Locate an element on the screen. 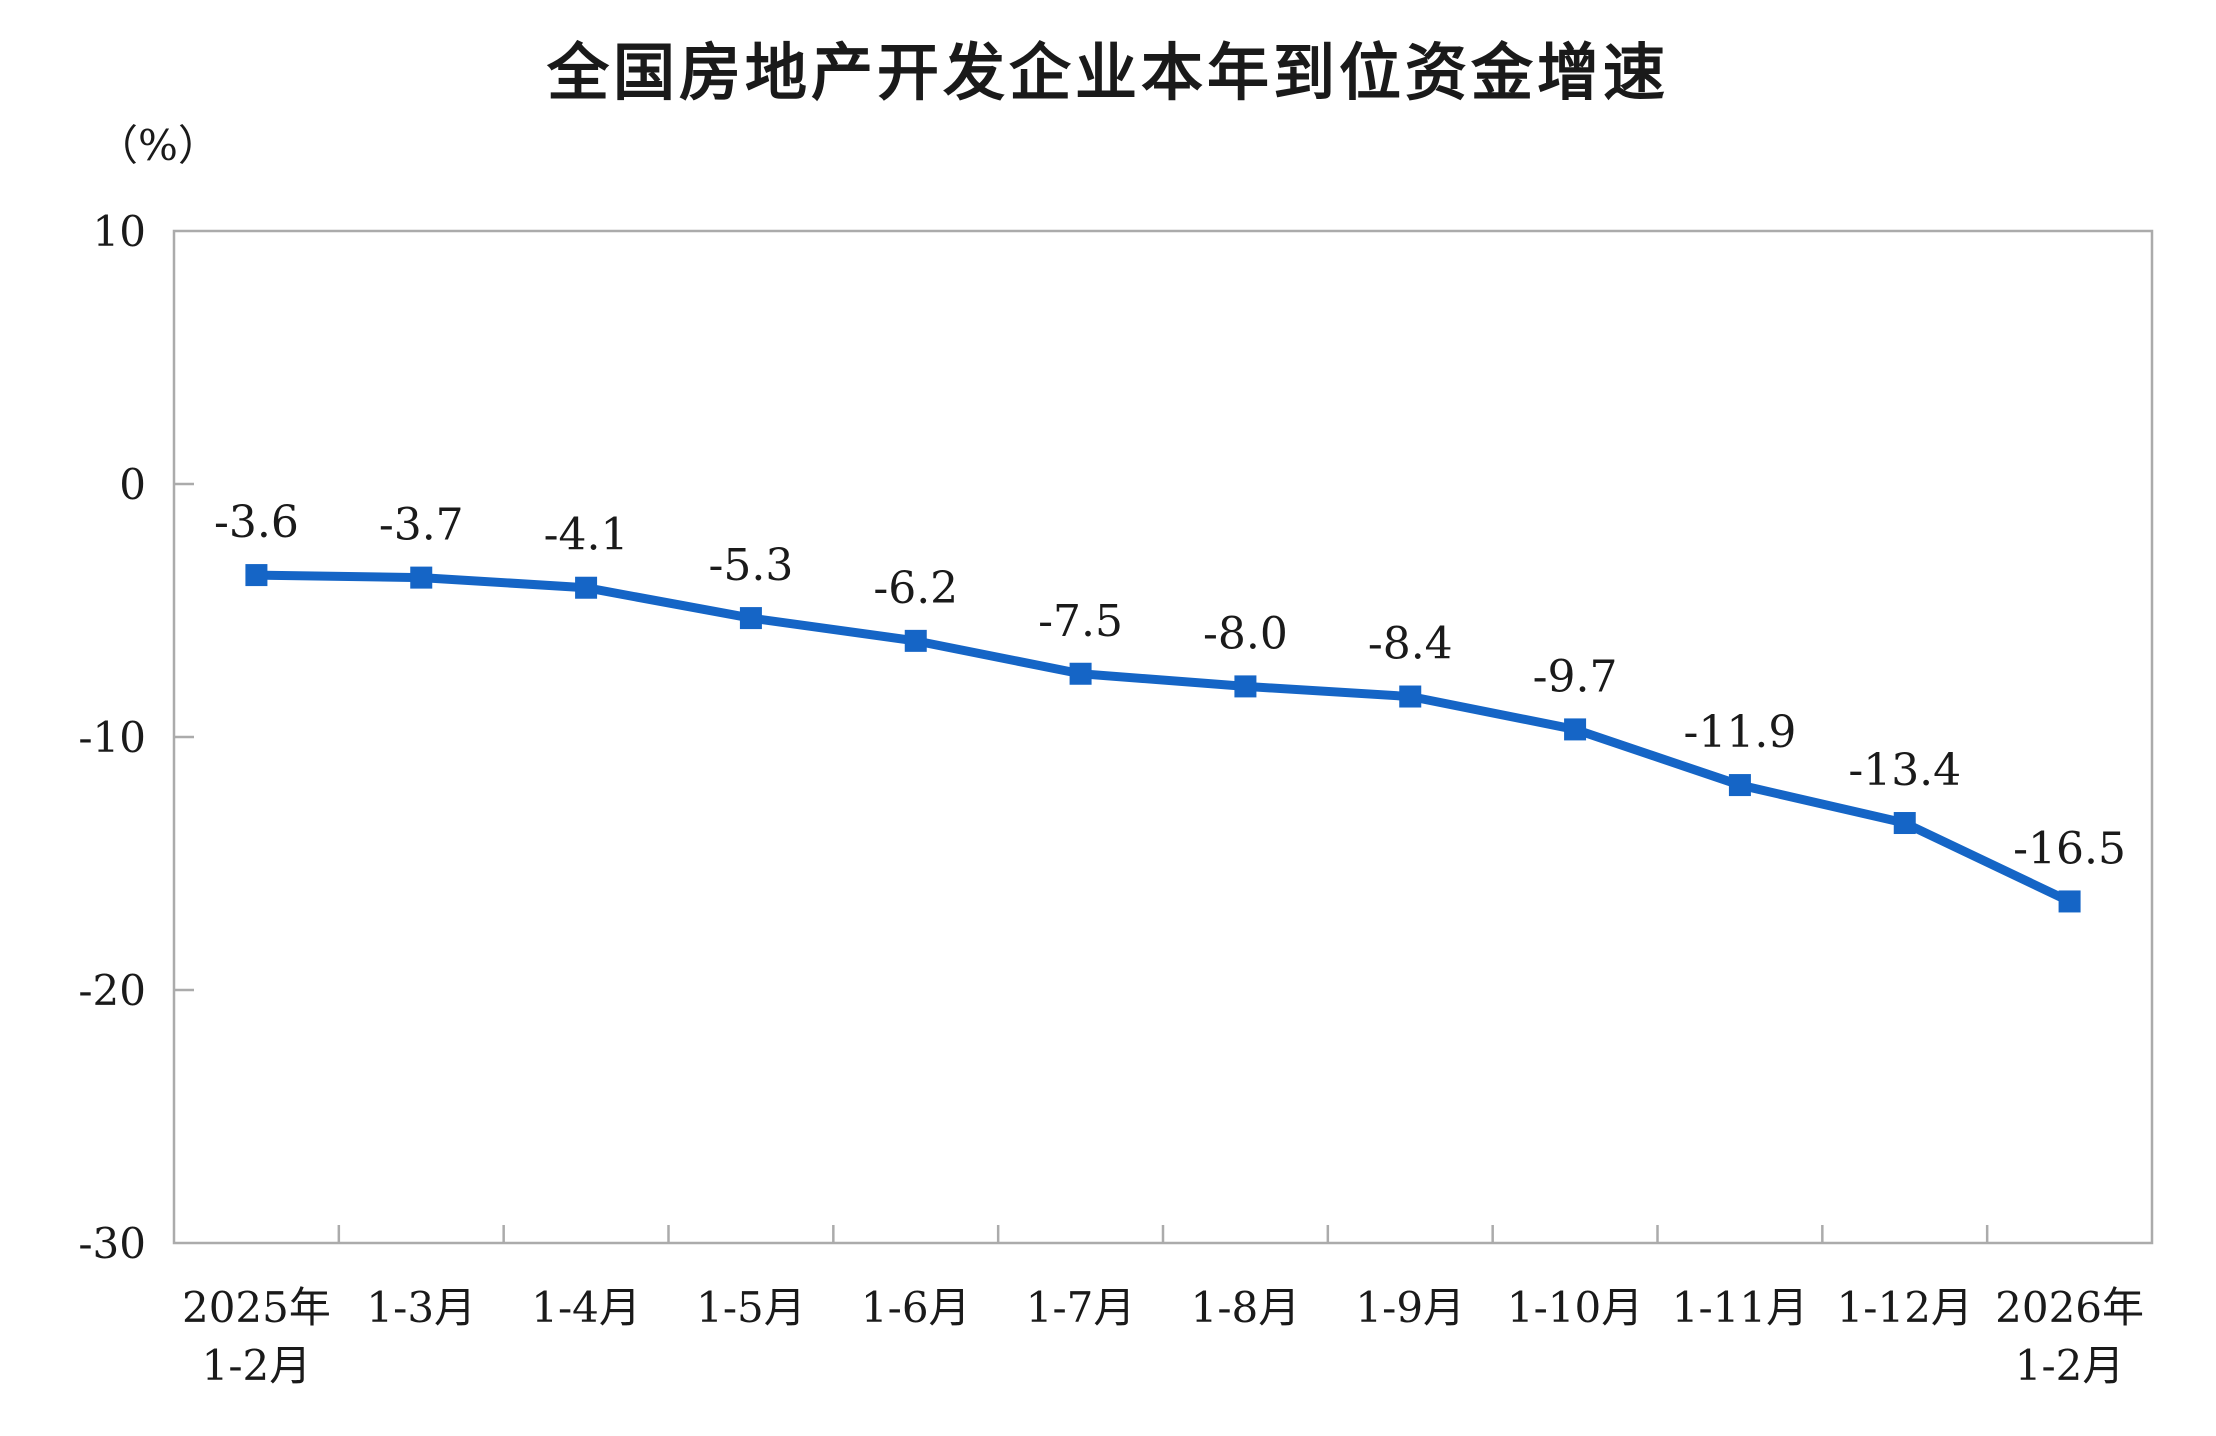 The height and width of the screenshot is (1436, 2216). x-axis-tick-label: 2025年 is located at coordinates (256, 1307).